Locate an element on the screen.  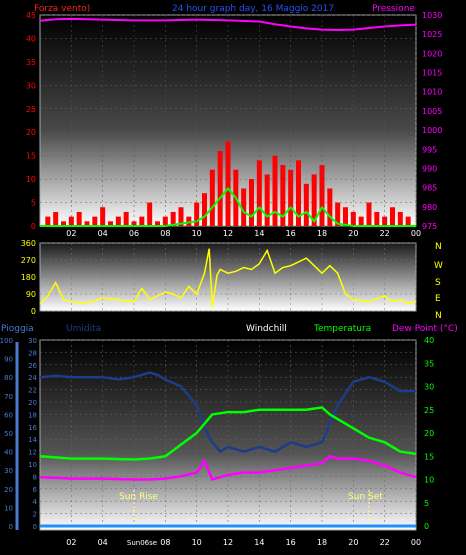
y-tick-label-left: 35 is located at coordinates (31, 62).